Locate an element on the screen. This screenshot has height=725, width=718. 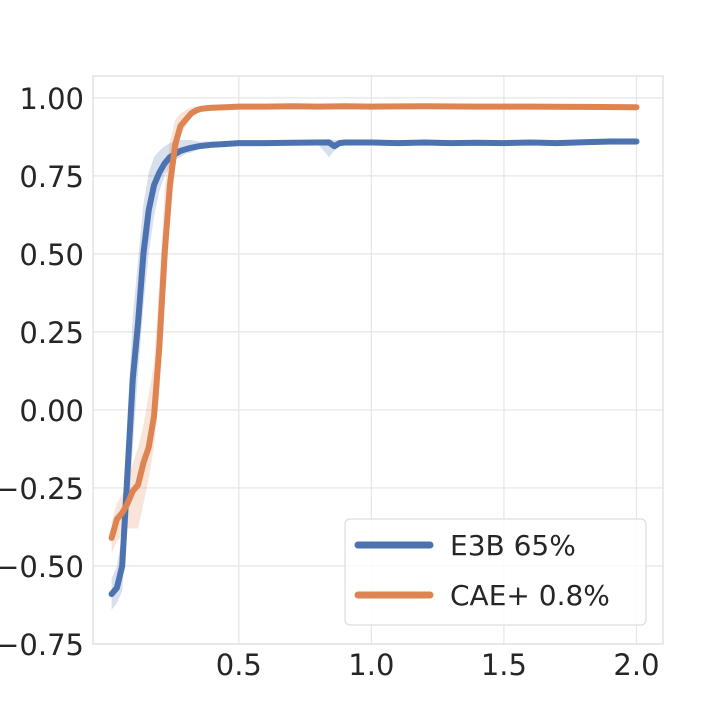
x-axis-tick-labels: 0.5 1.0 1.5 2.0 is located at coordinates (438, 665).